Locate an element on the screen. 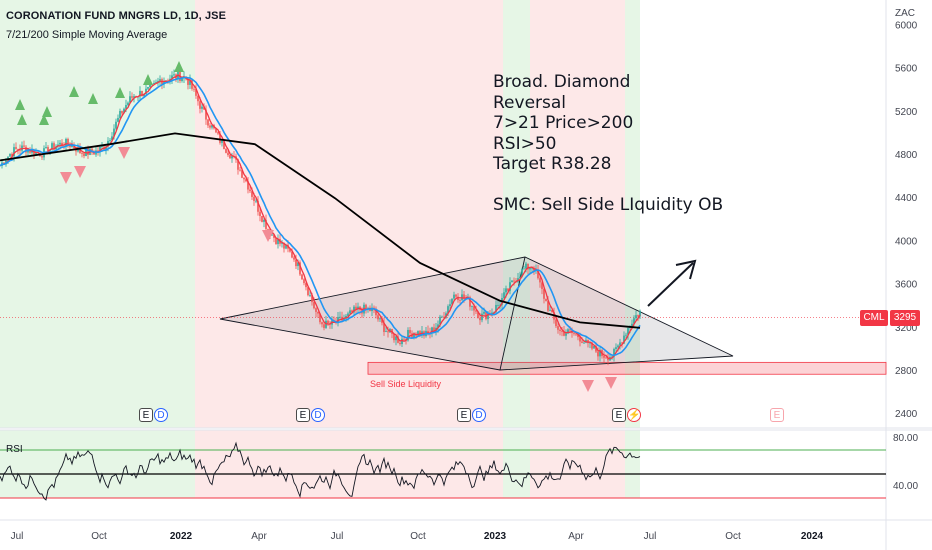 The image size is (932, 550). rsi-label: RSI is located at coordinates (14, 449).